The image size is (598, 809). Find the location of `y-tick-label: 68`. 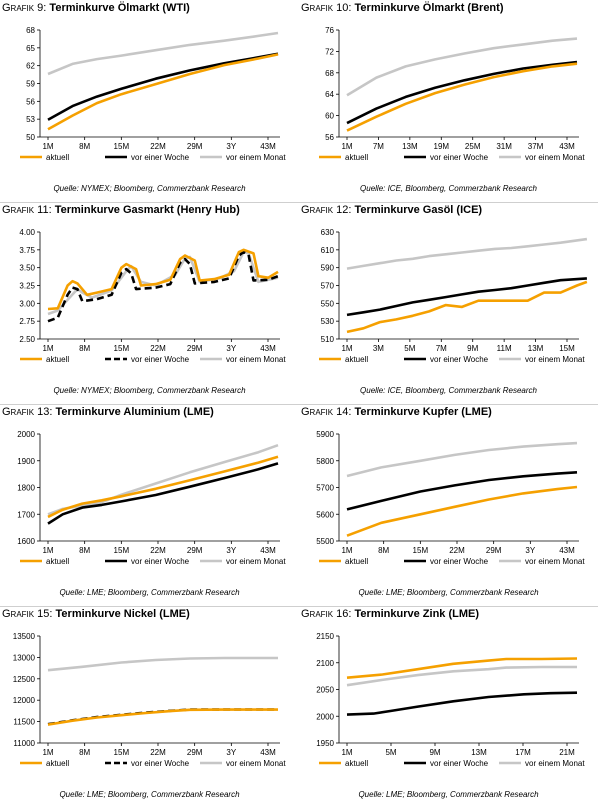

y-tick-label: 68 is located at coordinates (329, 73).